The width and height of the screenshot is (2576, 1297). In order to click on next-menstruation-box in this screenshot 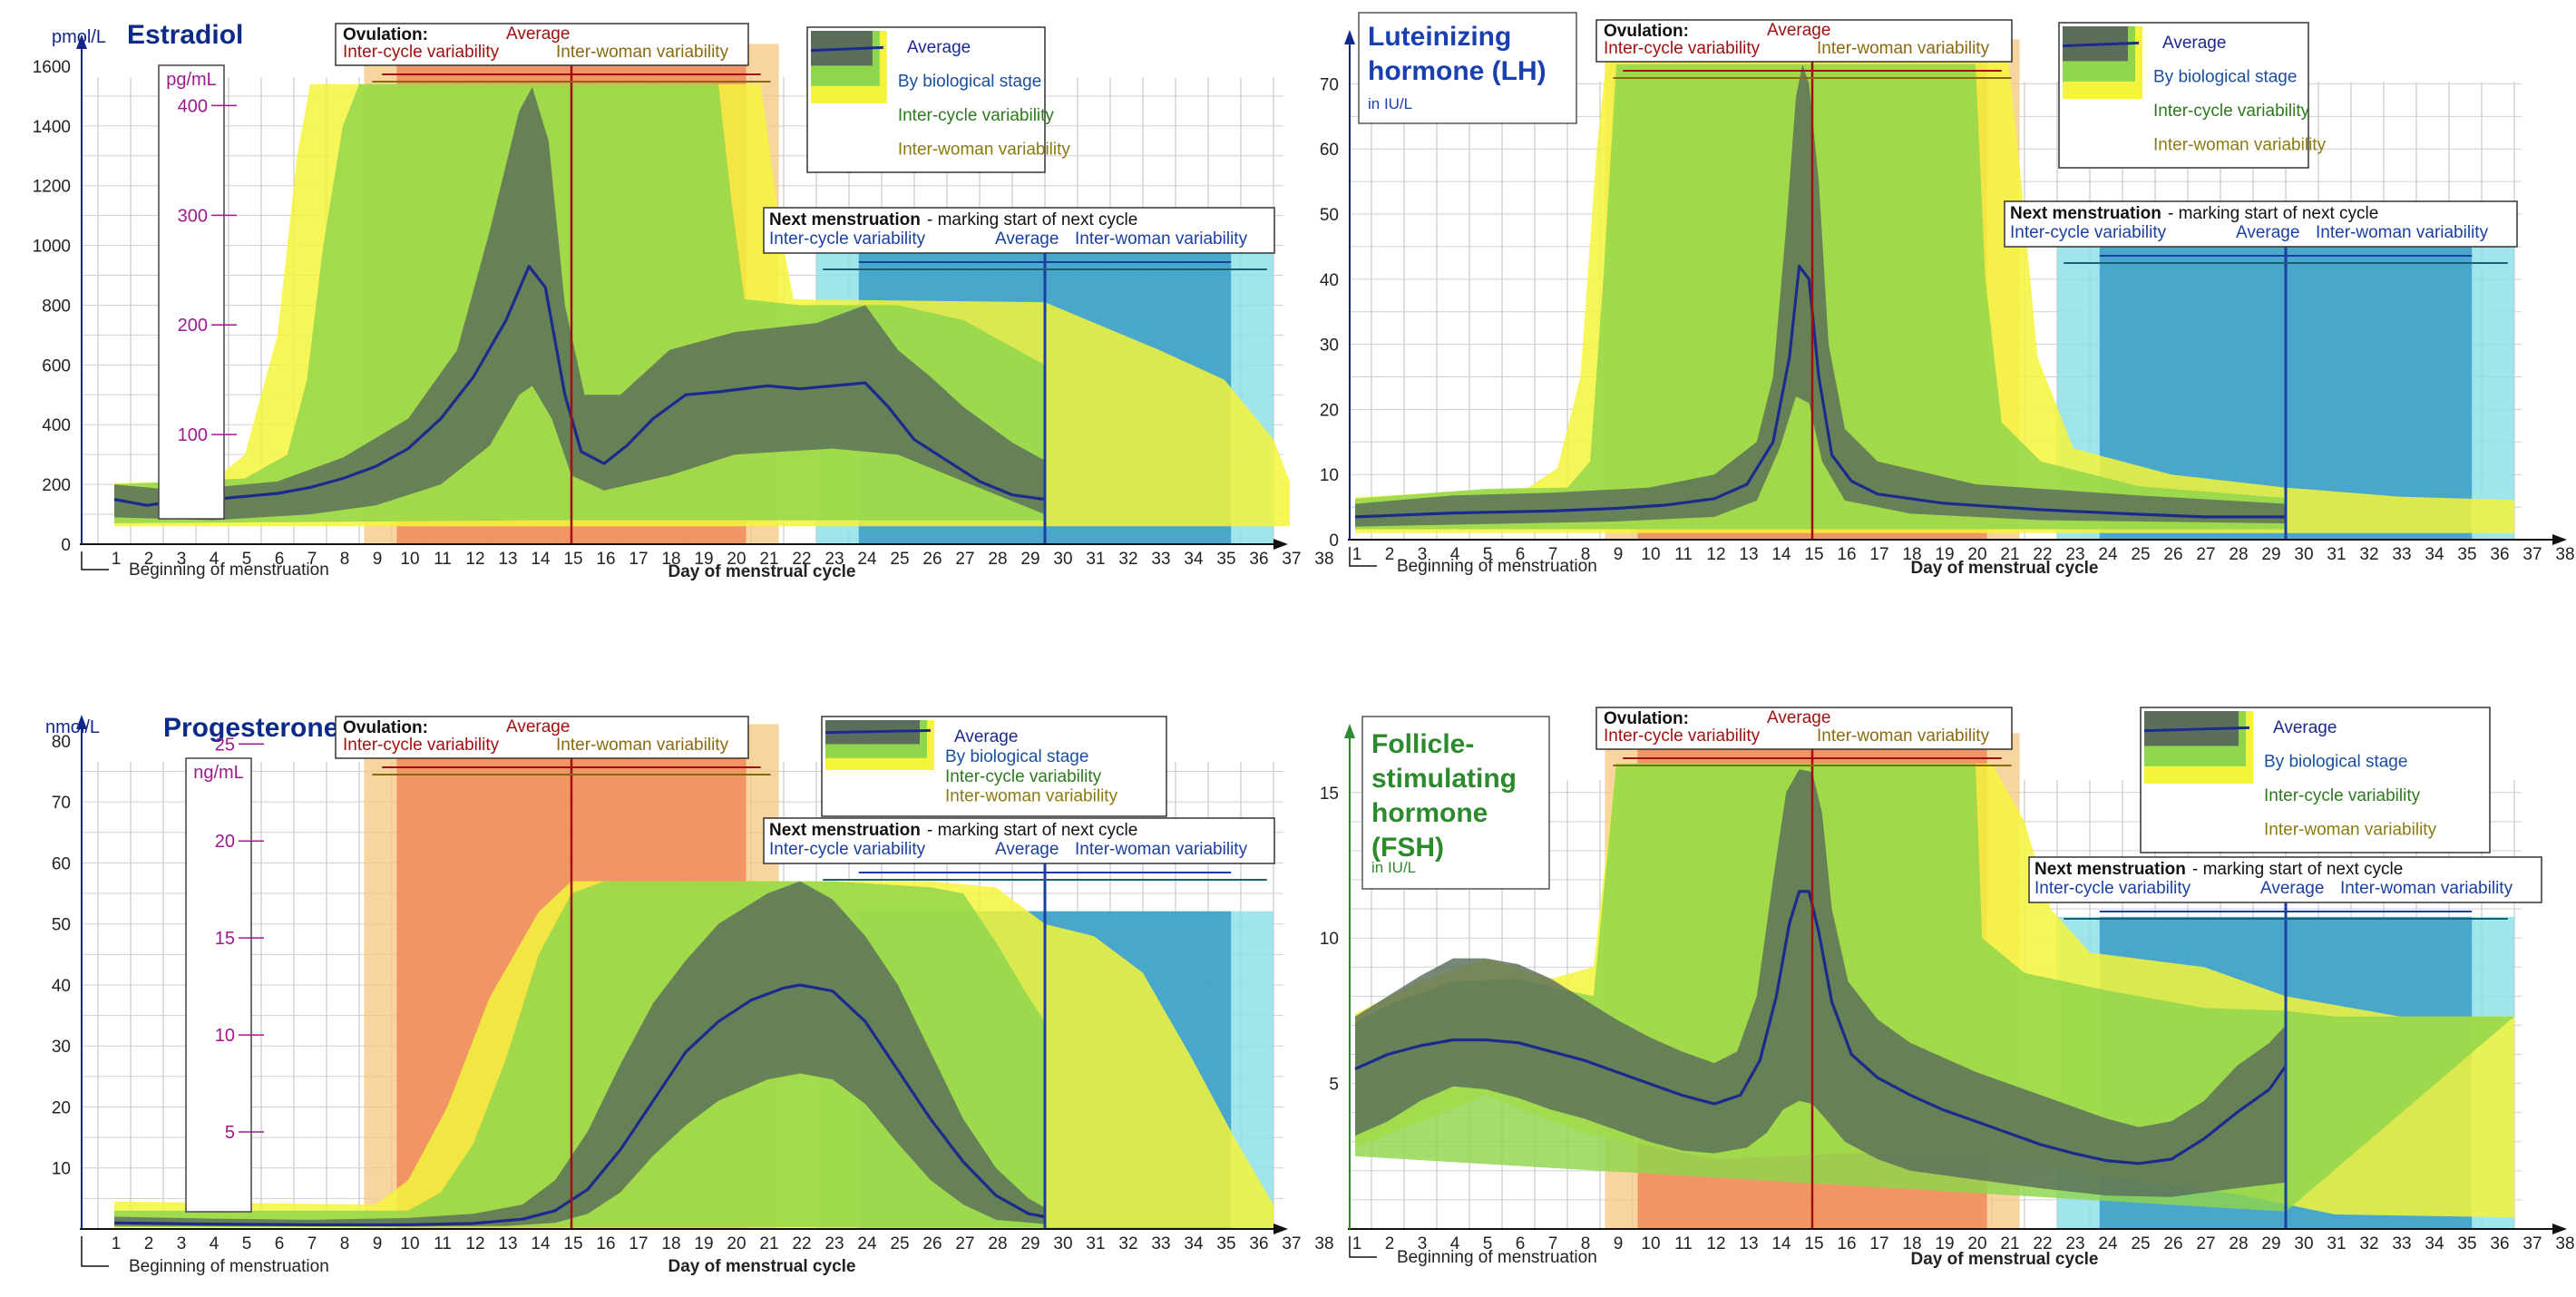, I will do `click(2285, 879)`.